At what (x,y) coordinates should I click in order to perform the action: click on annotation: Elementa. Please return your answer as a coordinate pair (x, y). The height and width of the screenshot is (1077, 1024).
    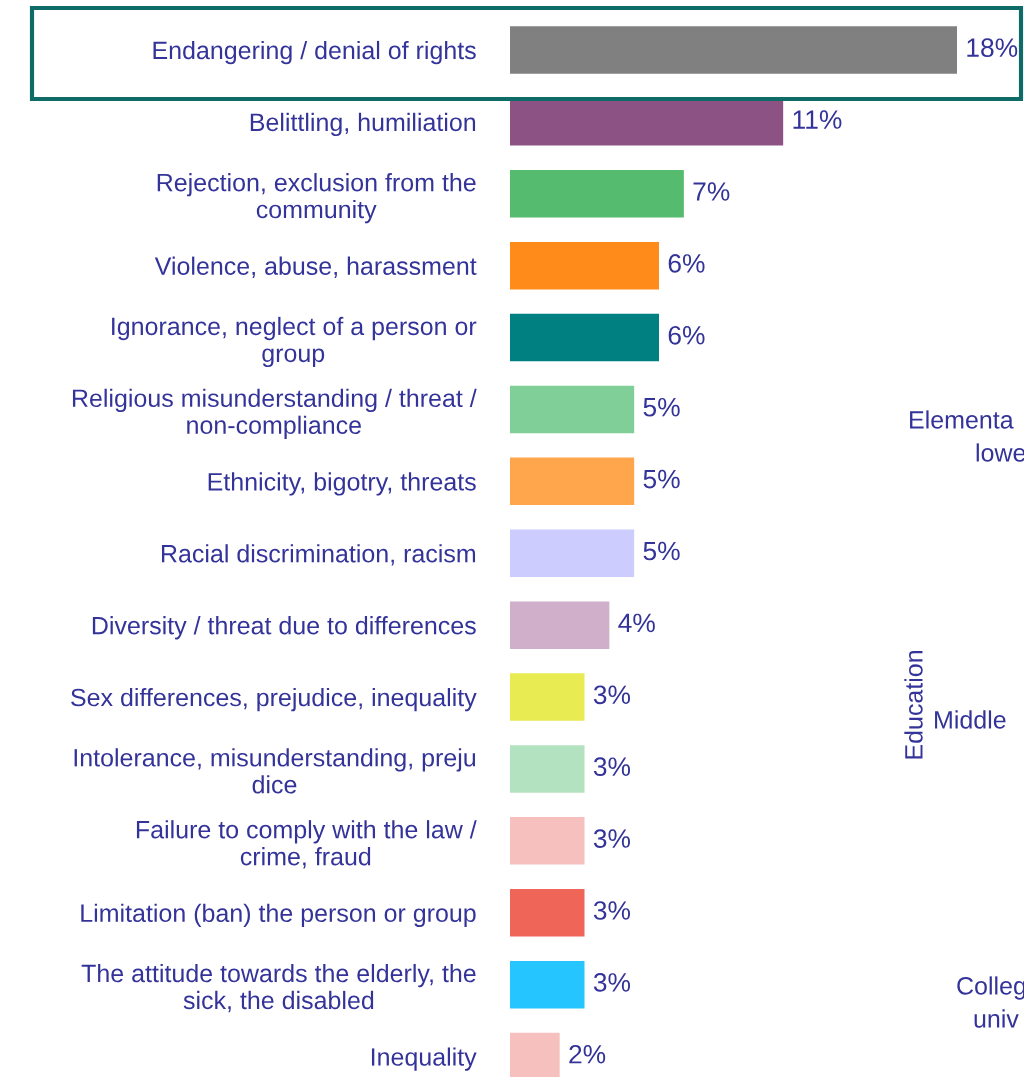
    Looking at the image, I should click on (962, 419).